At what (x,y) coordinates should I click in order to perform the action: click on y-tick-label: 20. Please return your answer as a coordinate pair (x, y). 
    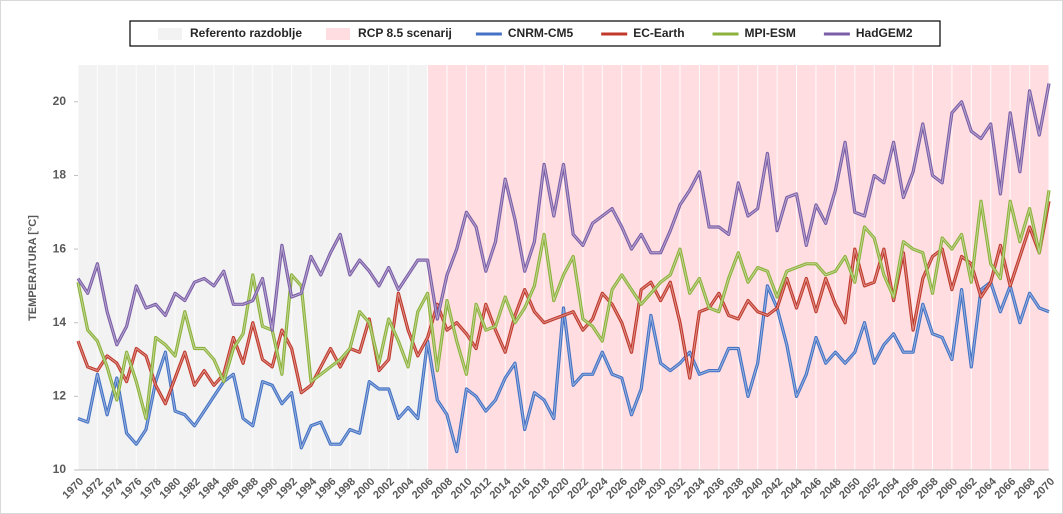
    Looking at the image, I should click on (60, 101).